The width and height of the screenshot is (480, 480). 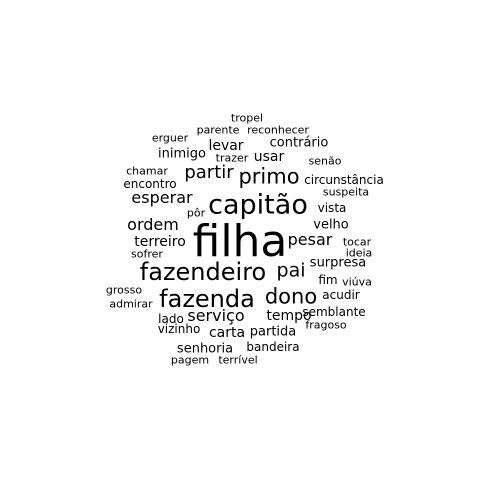 I want to click on word-4: dono, so click(x=291, y=296).